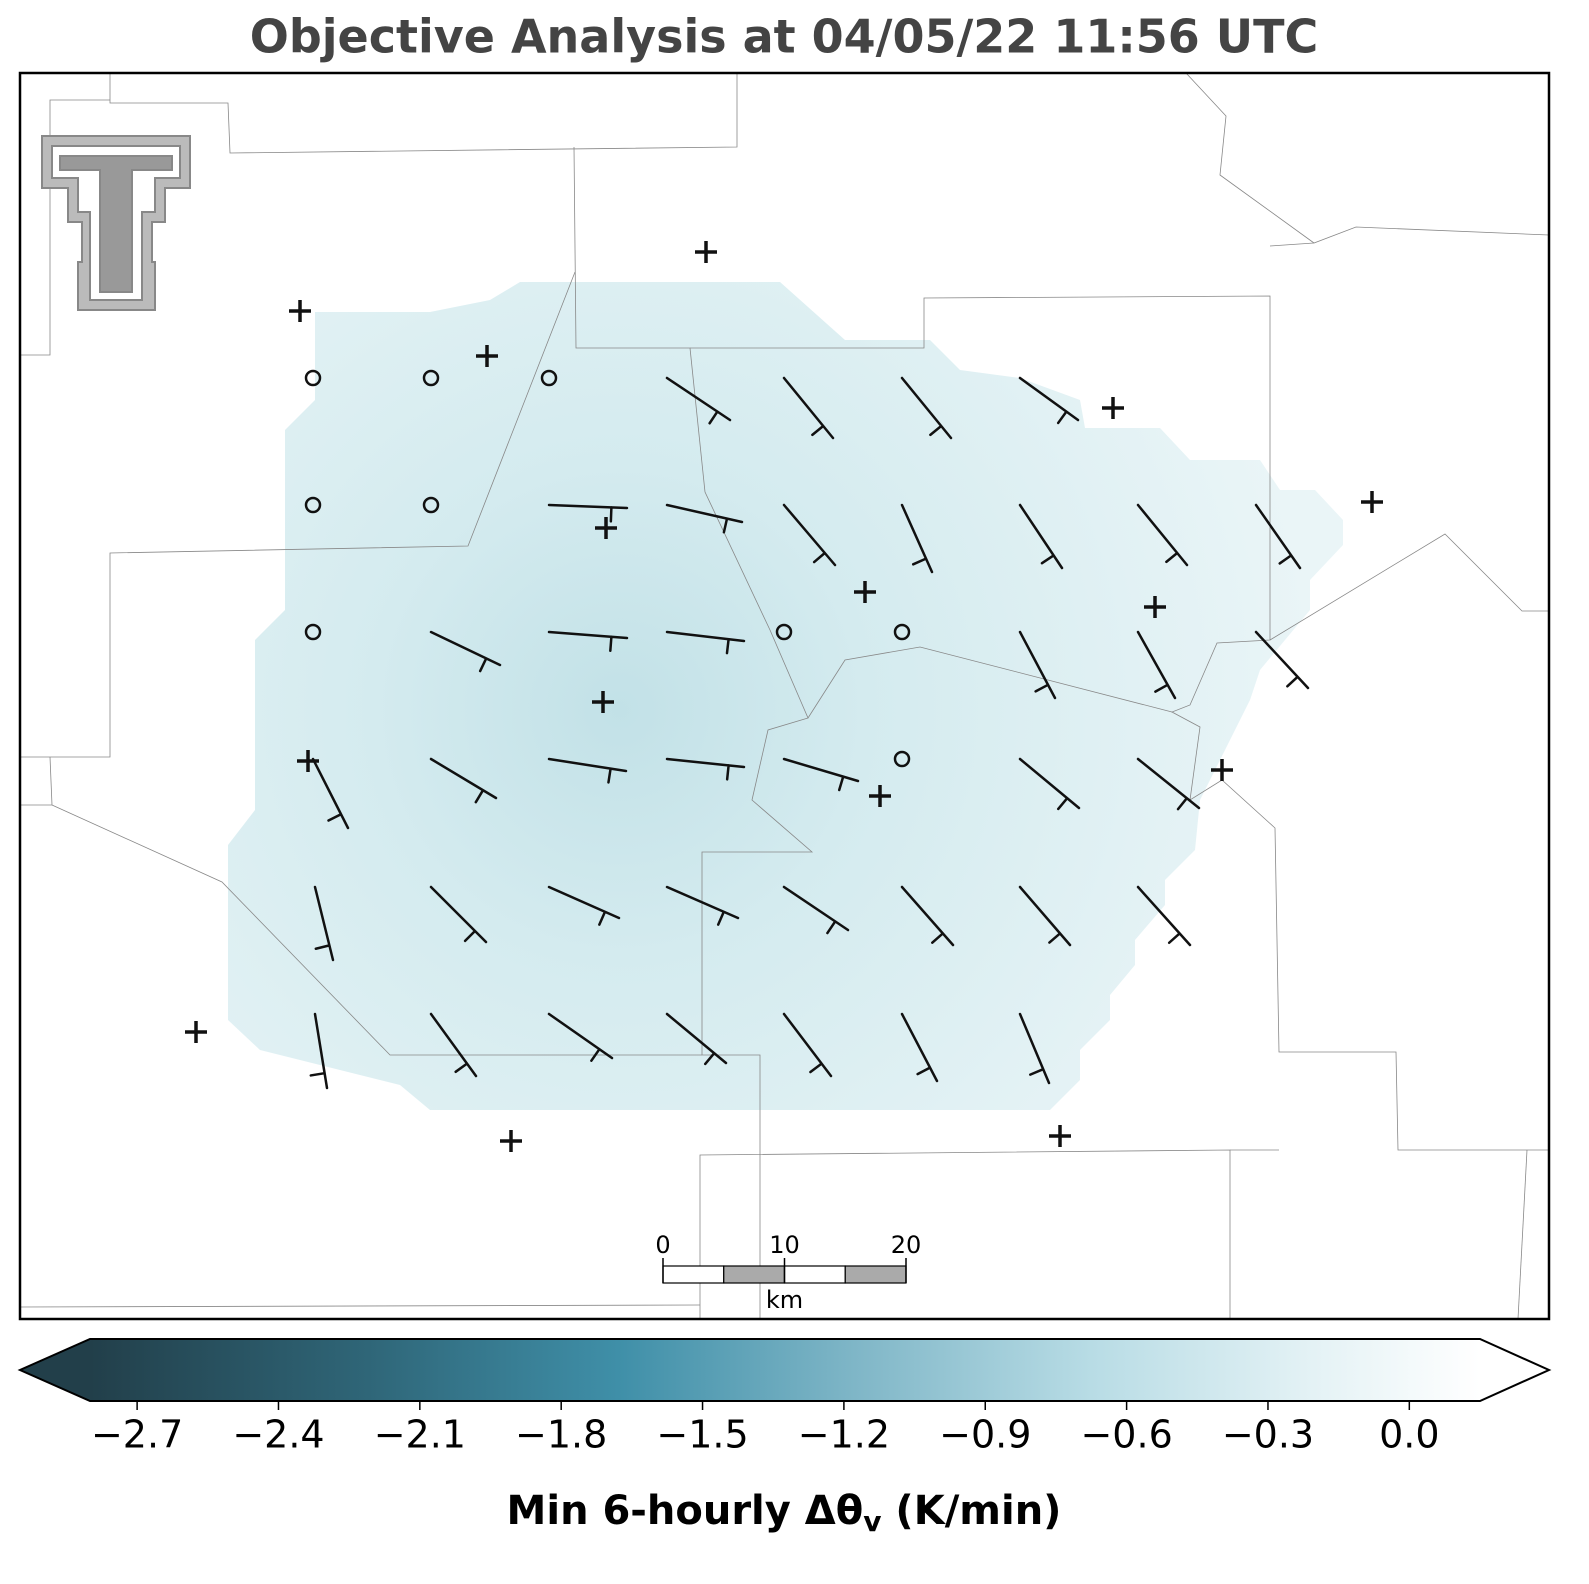  I want to click on colorbar-label: Min 6-hourly Δθv (K/min), so click(784, 1513).